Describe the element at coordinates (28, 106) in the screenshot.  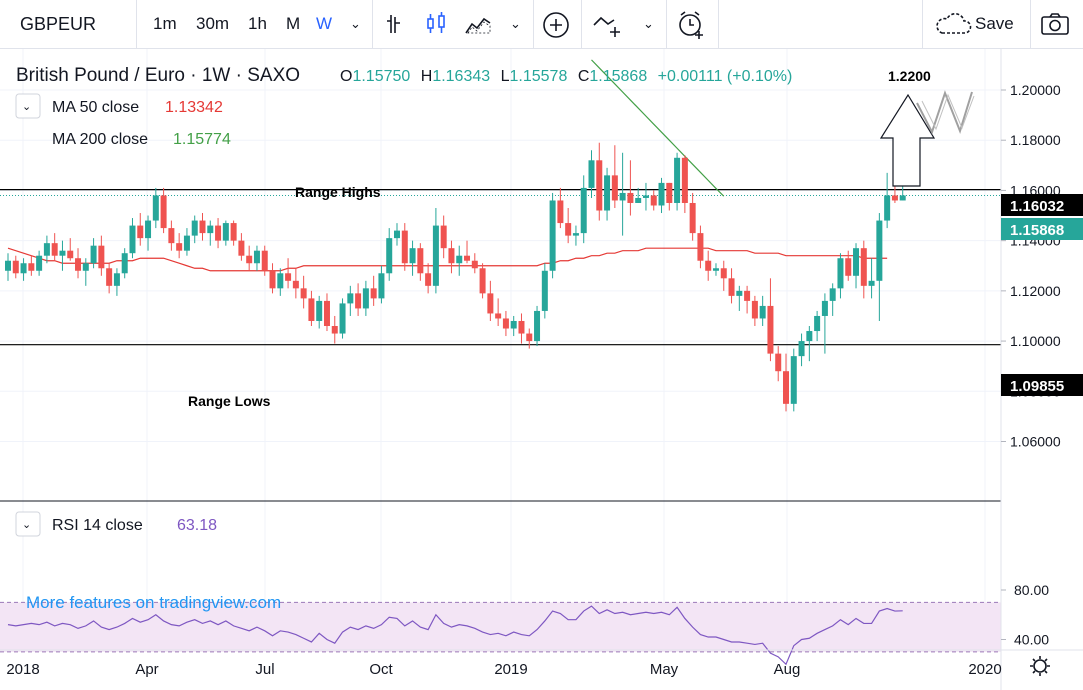
I see `collapse-legend-button` at that location.